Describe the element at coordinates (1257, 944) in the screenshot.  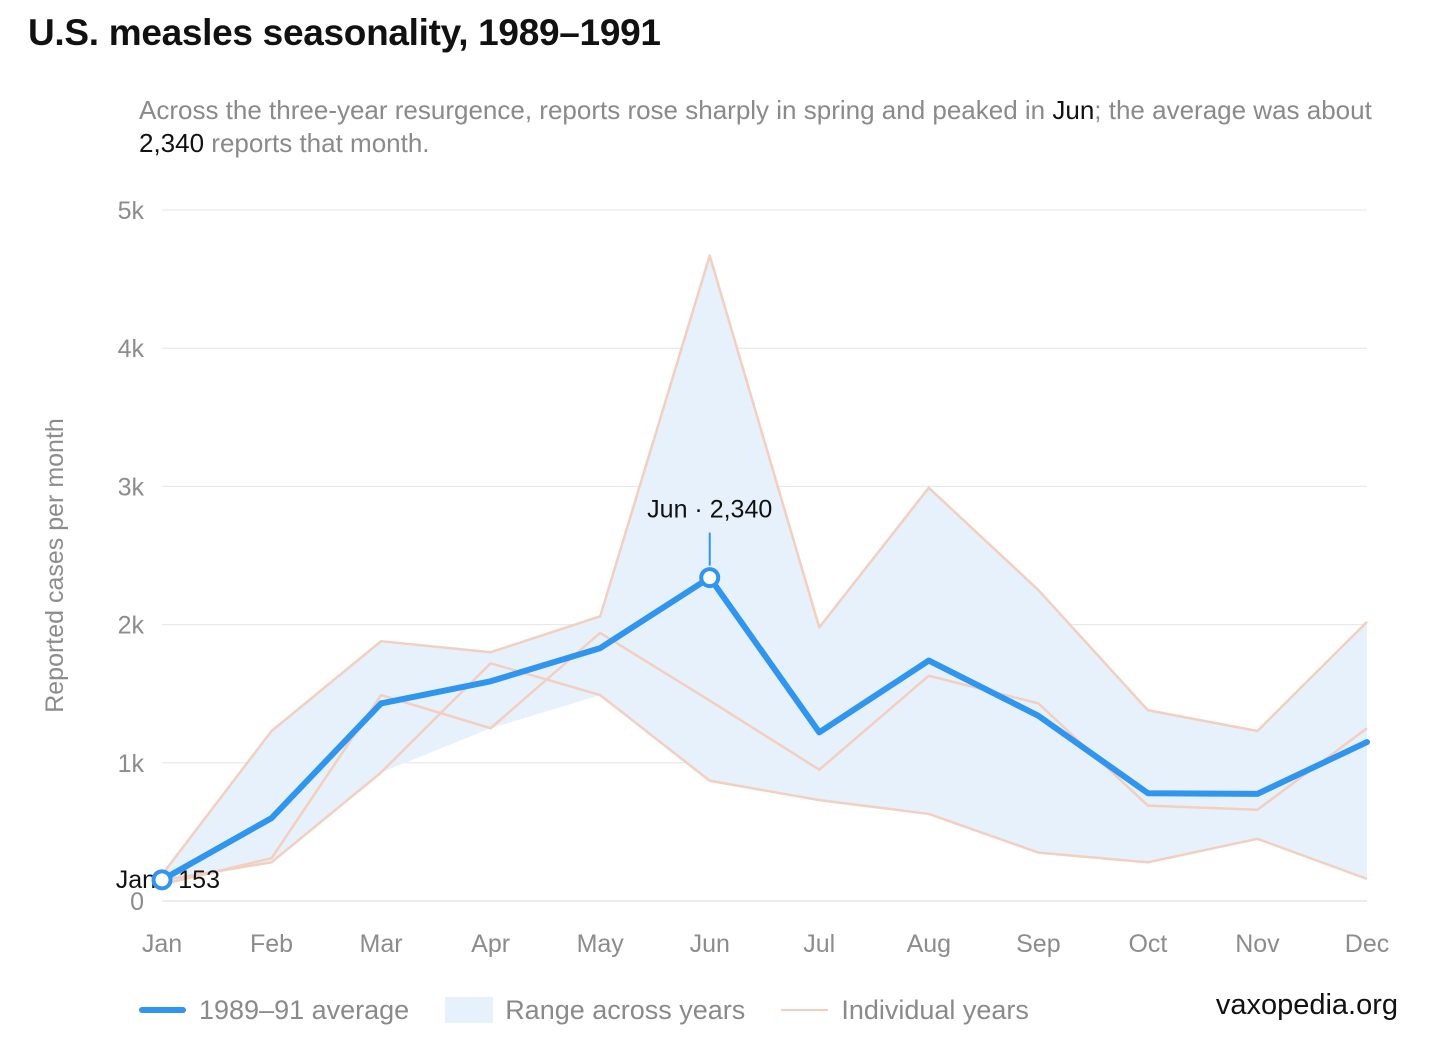
I see `x-tick-label-nov: Nov` at that location.